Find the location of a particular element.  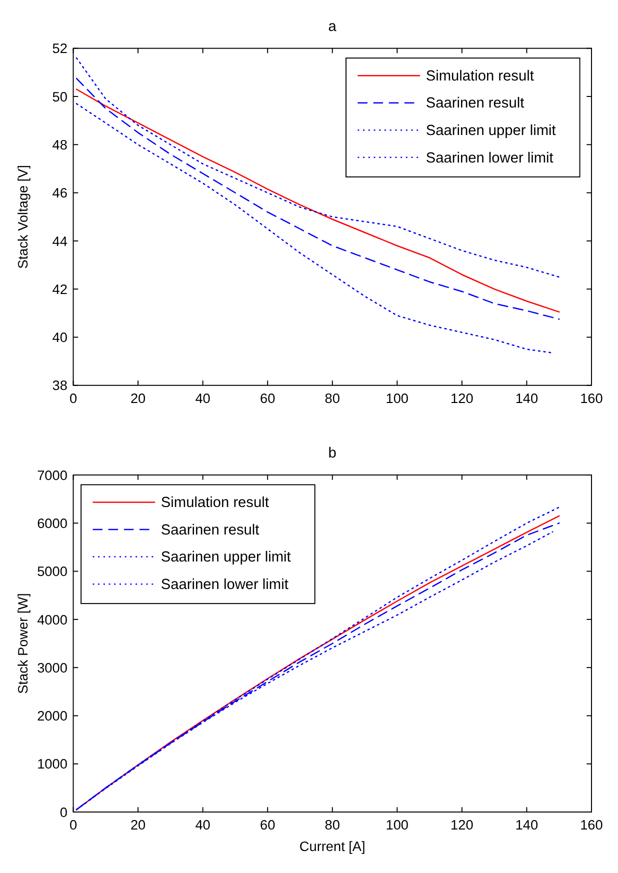

y-tick-label: 2000 is located at coordinates (52, 716).